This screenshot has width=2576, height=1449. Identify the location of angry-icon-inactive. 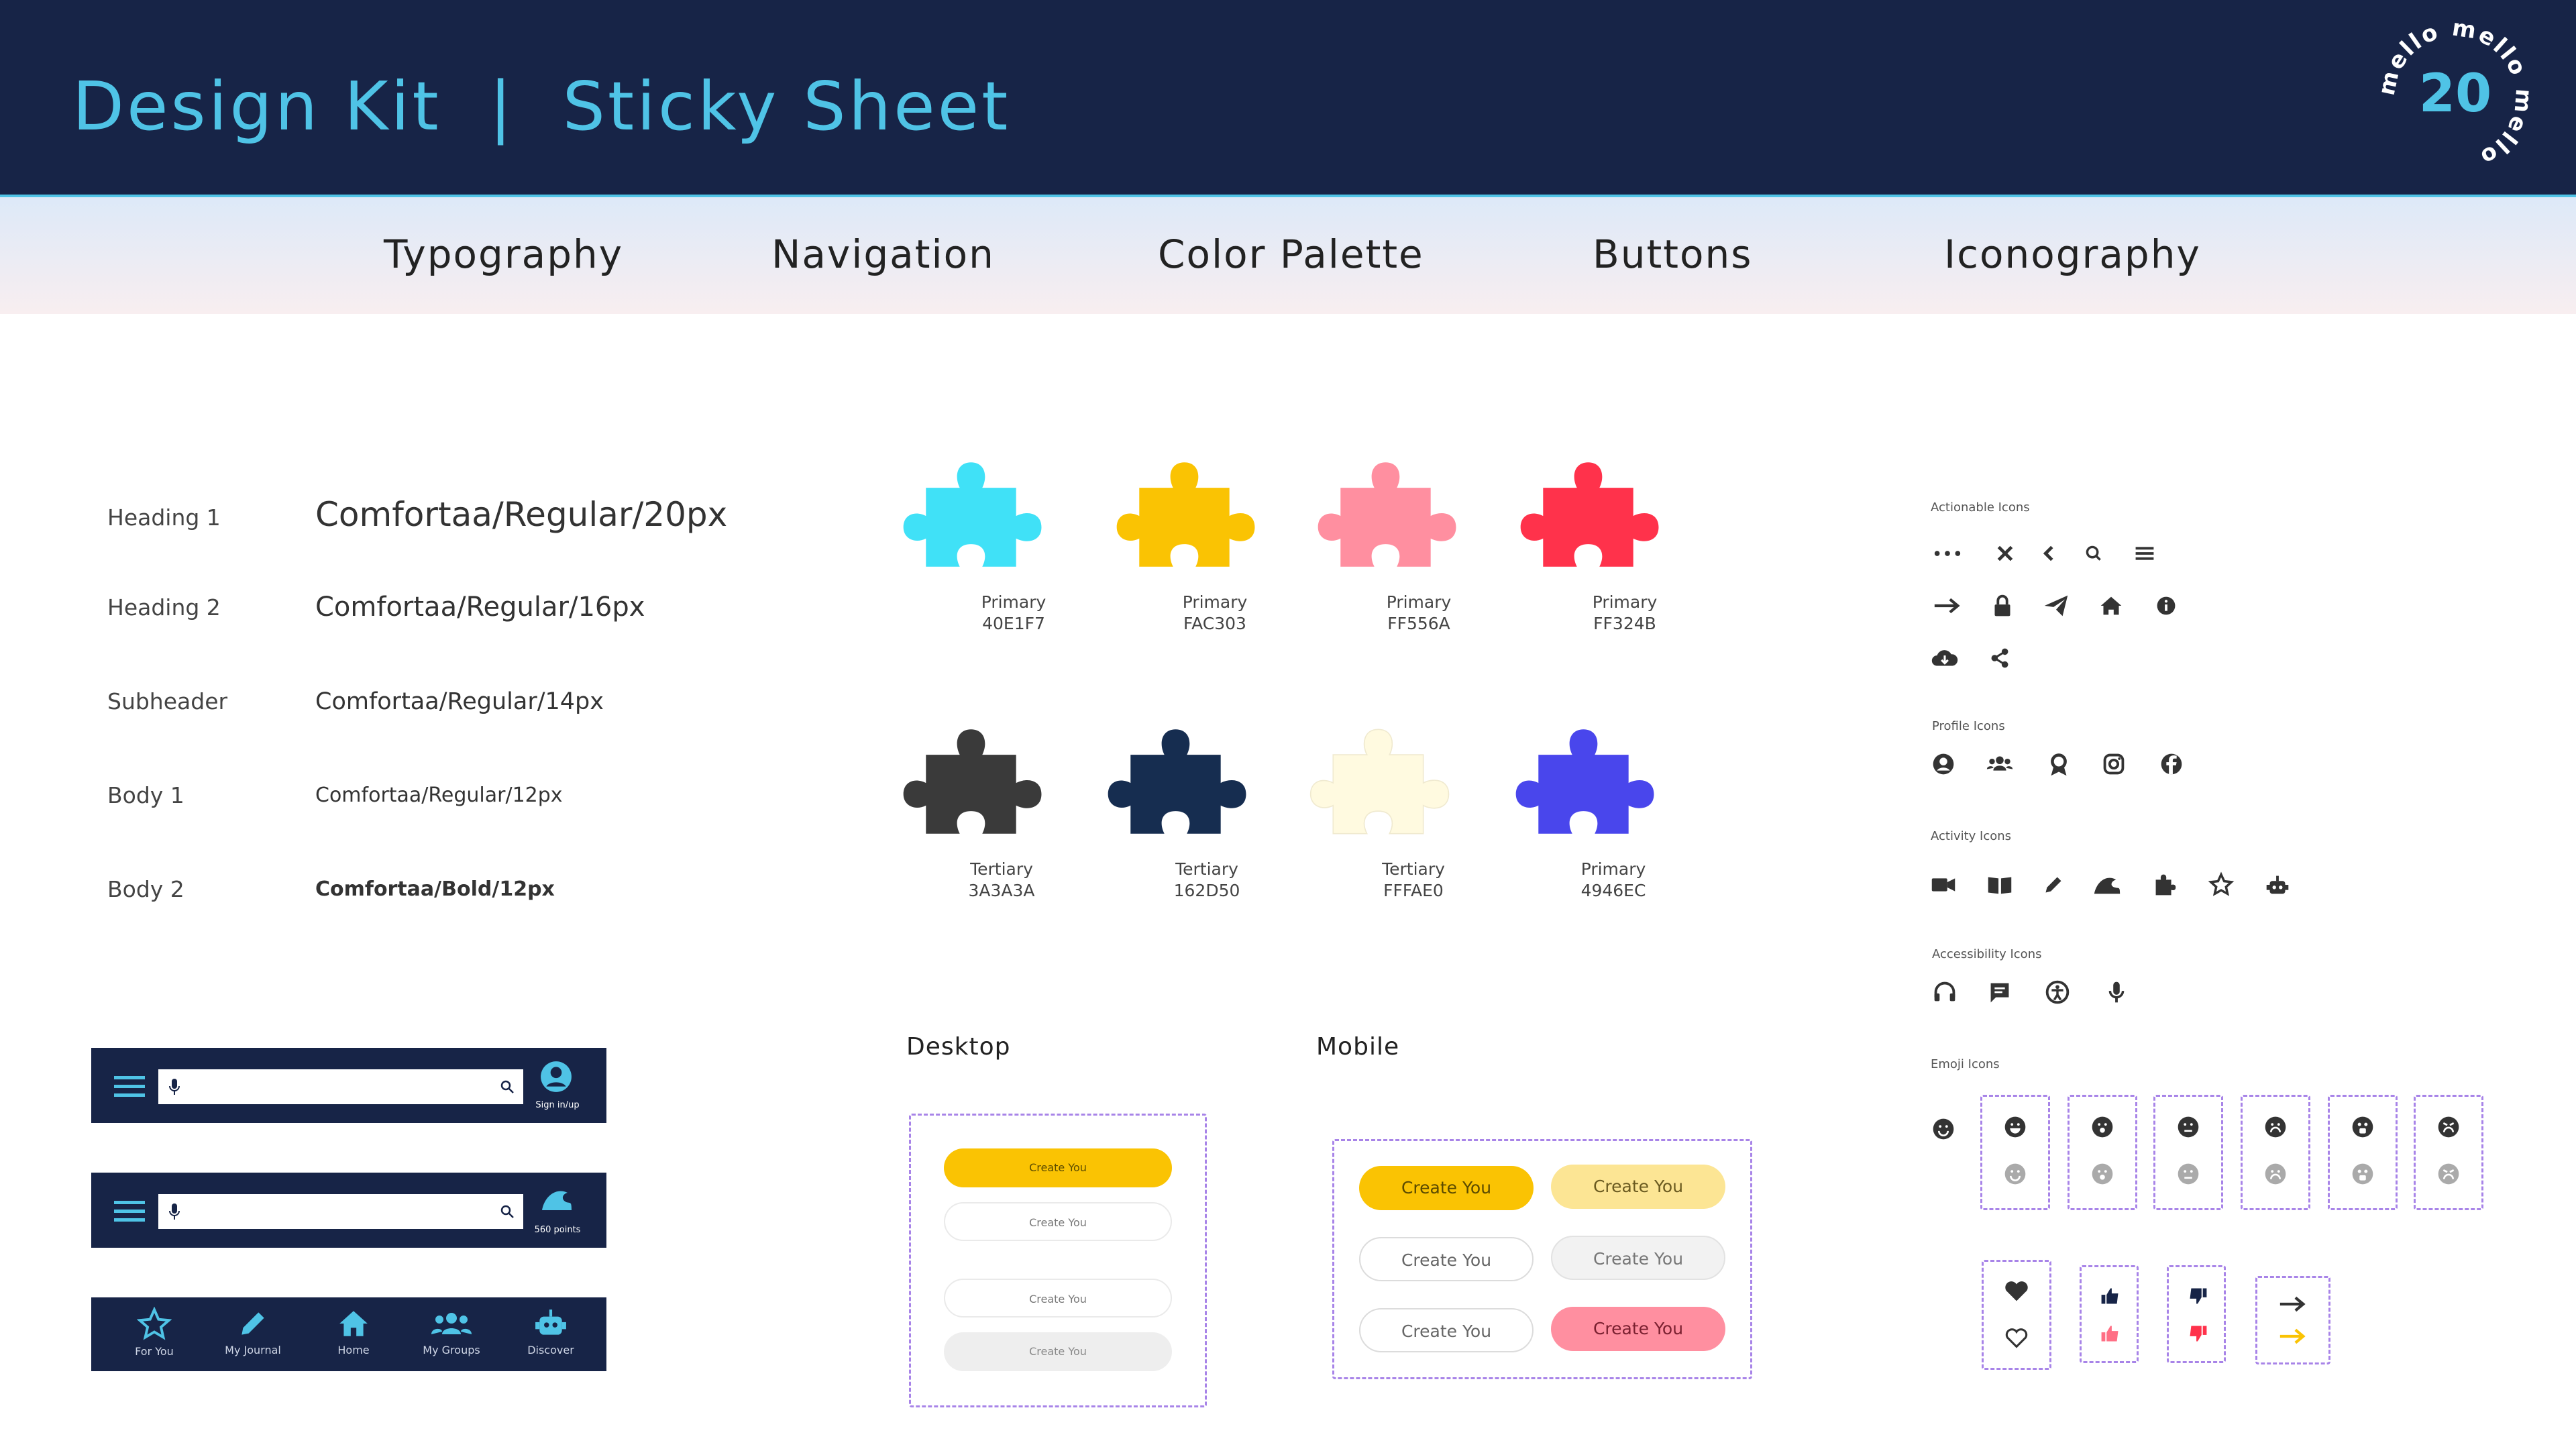
(2448, 1174).